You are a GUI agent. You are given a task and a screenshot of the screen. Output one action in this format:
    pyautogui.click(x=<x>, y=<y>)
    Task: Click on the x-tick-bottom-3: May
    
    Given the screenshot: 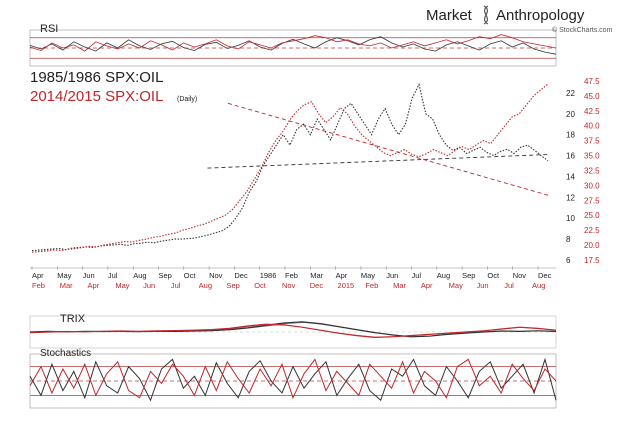 What is the action you would take?
    pyautogui.click(x=122, y=285)
    